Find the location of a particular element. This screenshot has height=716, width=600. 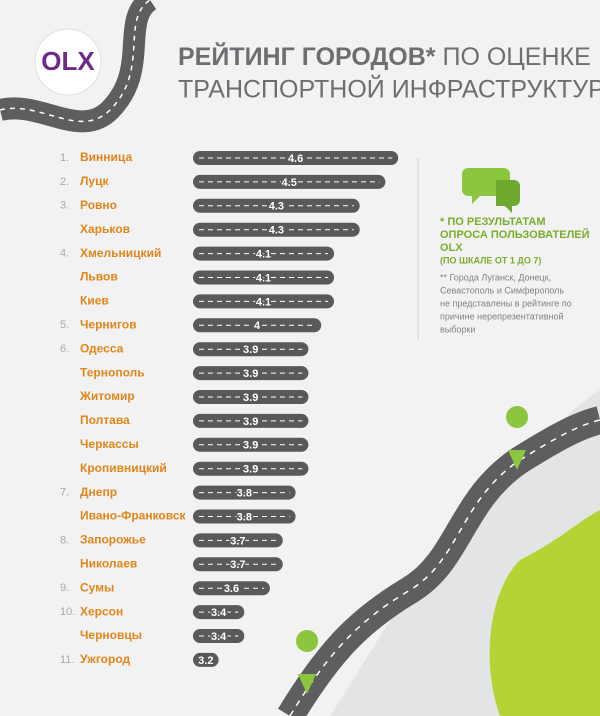

note: ОПРОСА ПОЛЬЗОВАТЕЛЕЙ is located at coordinates (515, 234).